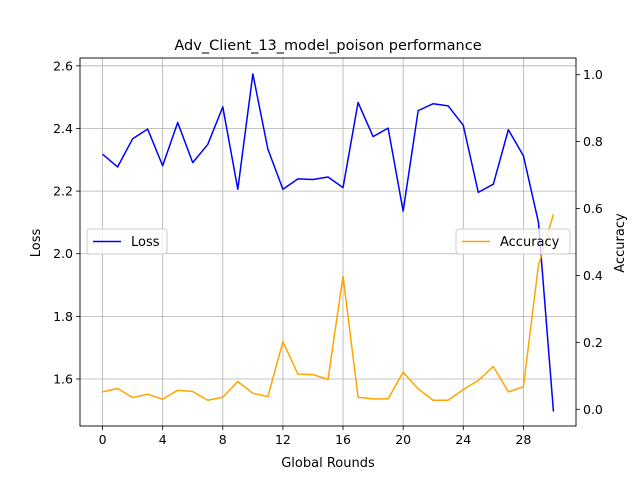 The width and height of the screenshot is (640, 480). What do you see at coordinates (63, 316) in the screenshot?
I see `y-left-tick-label: 1.8` at bounding box center [63, 316].